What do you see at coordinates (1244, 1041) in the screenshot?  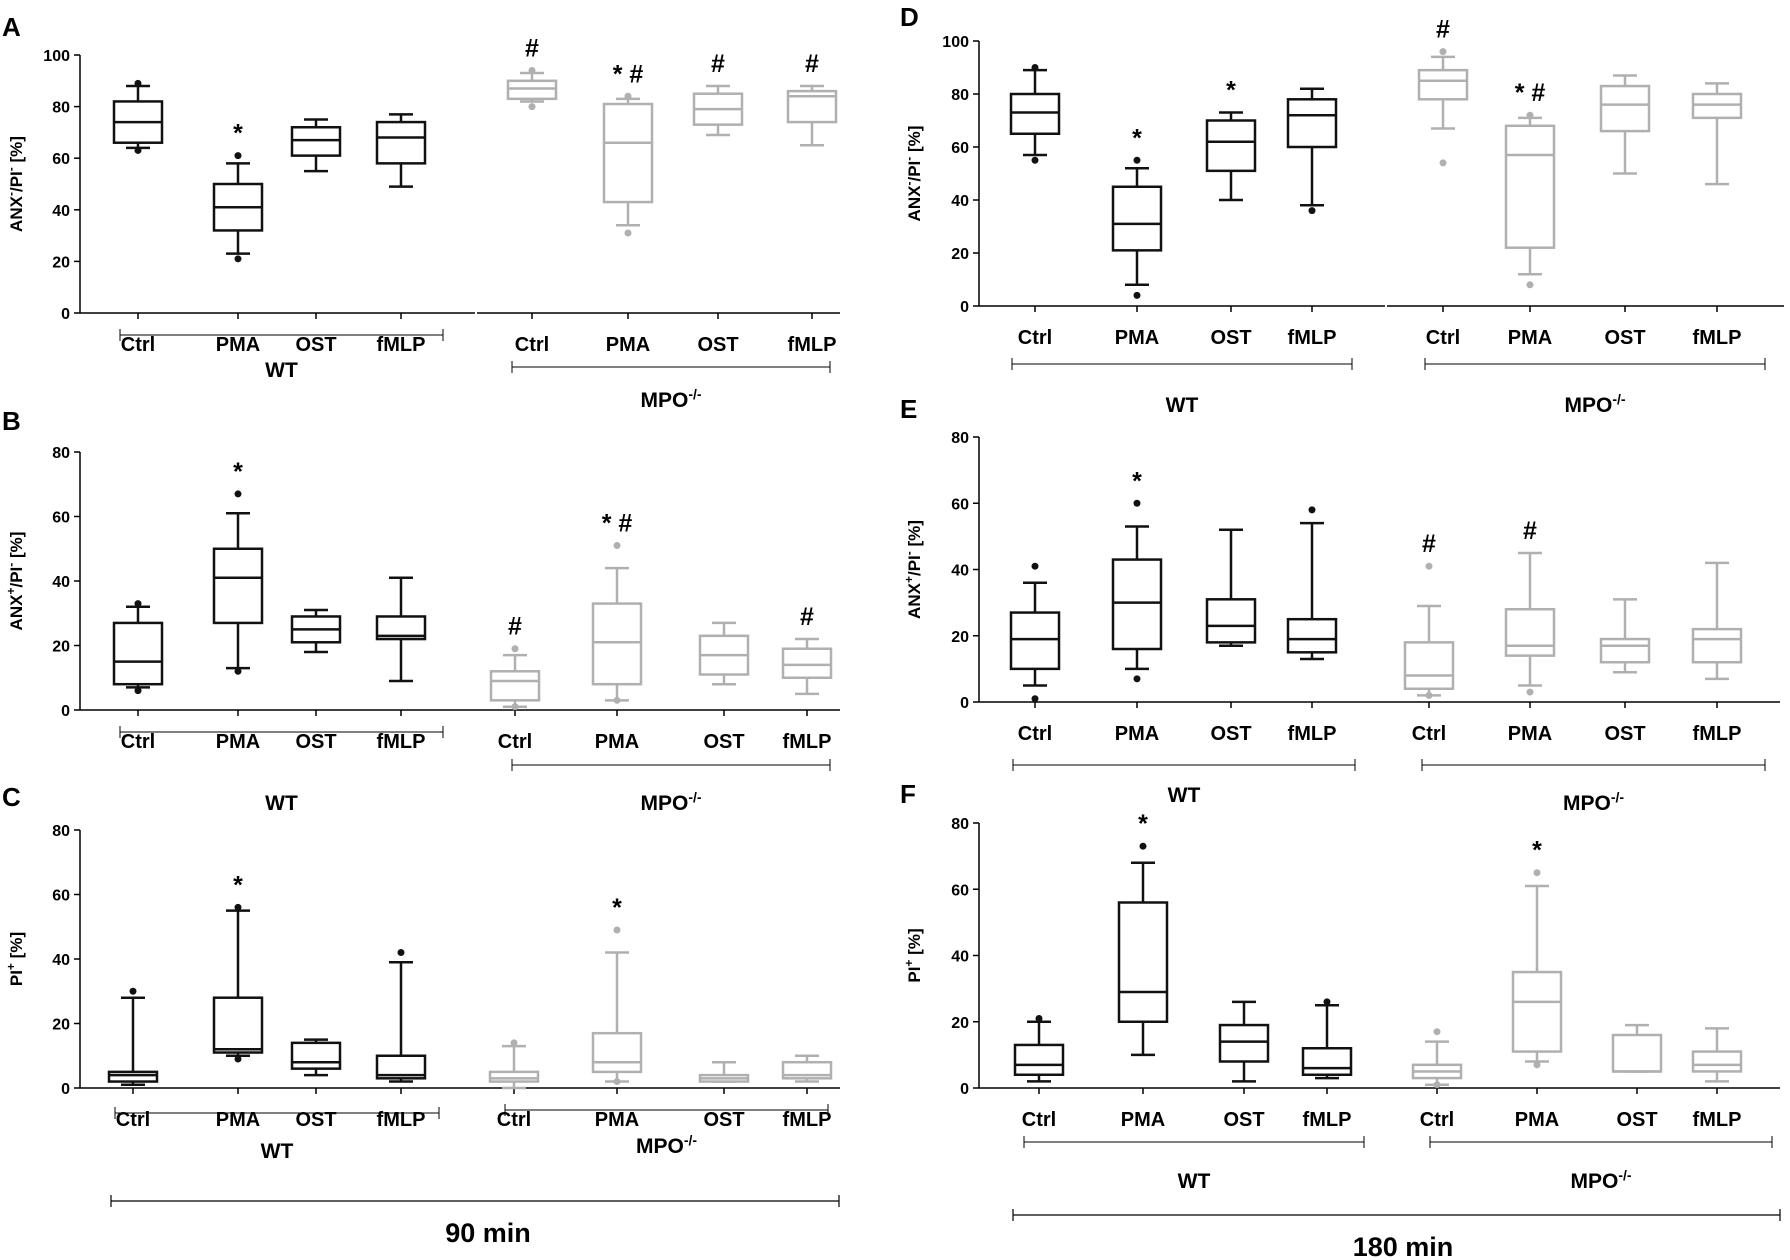 I see `box-wt-ost` at bounding box center [1244, 1041].